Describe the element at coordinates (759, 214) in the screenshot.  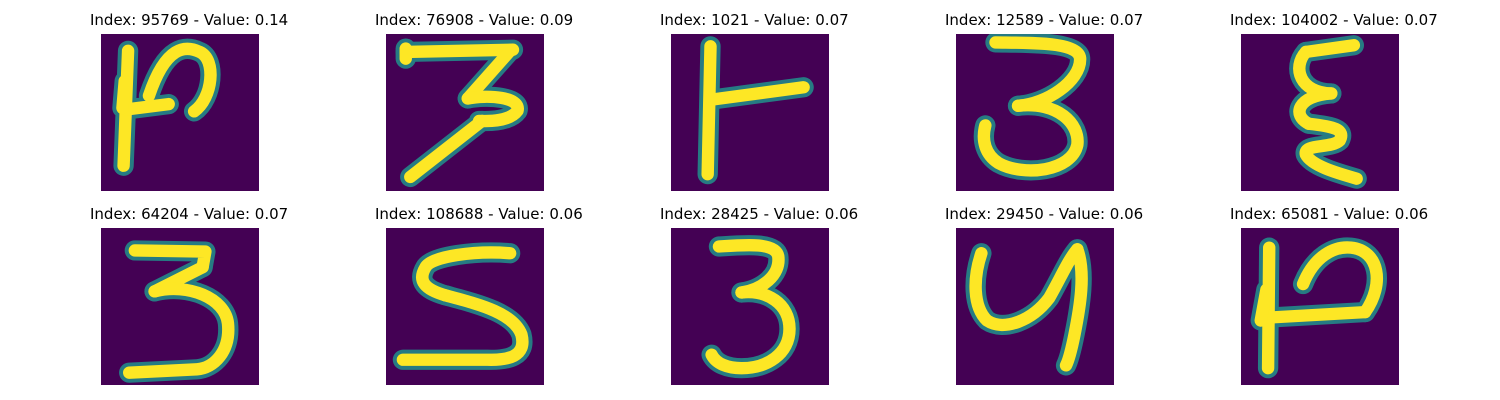
I see `panel-title: Index: 28425 - Value: 0.06` at that location.